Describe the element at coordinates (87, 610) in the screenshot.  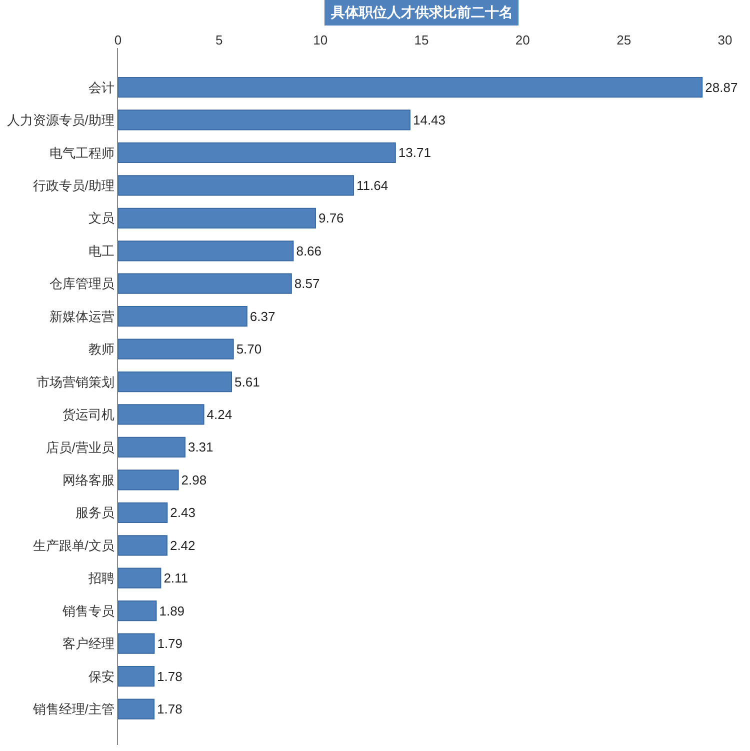
I see `y-tick-label: 销售专员` at that location.